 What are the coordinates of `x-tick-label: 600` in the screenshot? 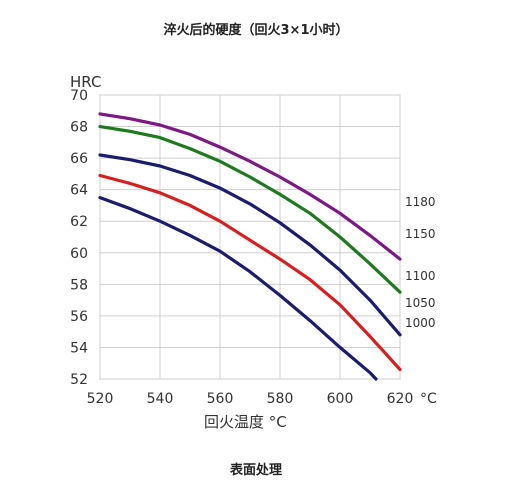 It's located at (340, 399).